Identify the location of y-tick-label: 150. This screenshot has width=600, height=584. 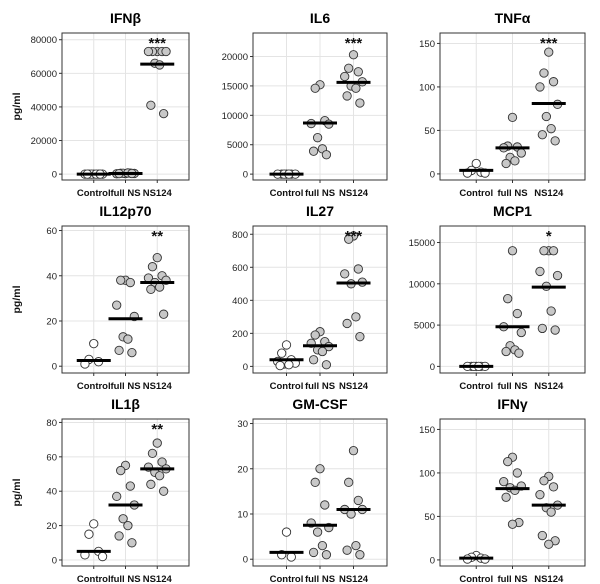
(427, 44).